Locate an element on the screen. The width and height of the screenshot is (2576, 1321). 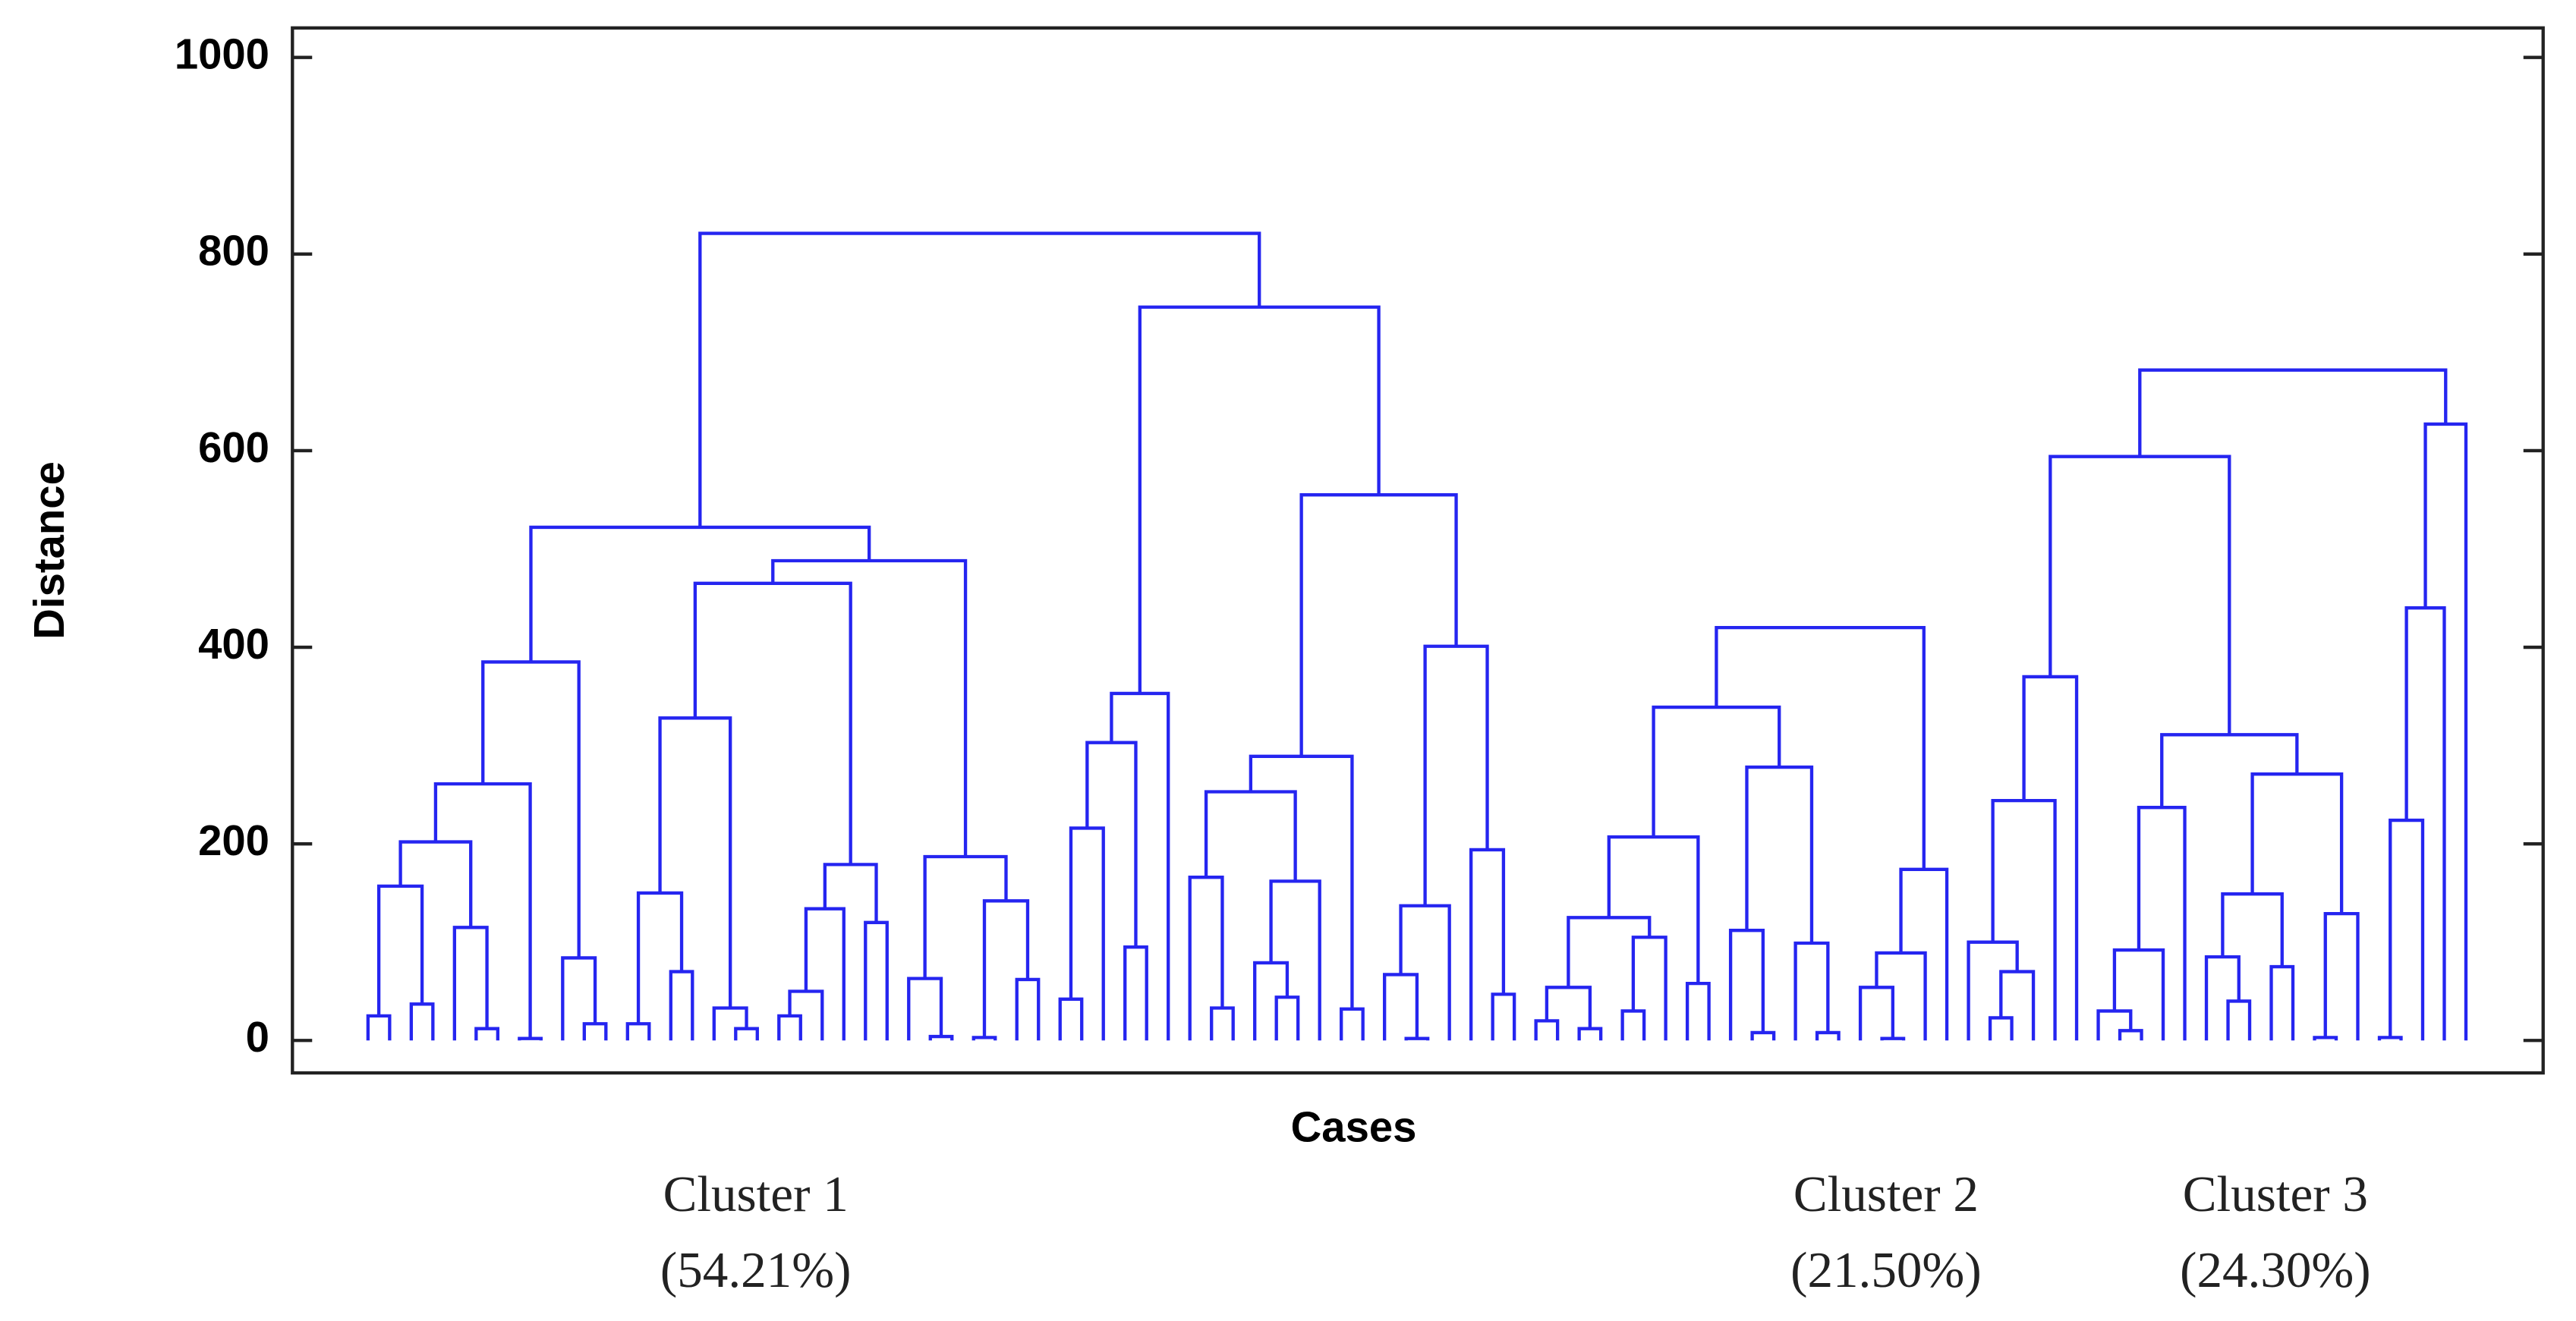
cluster-share: (21.50%) is located at coordinates (1886, 1269).